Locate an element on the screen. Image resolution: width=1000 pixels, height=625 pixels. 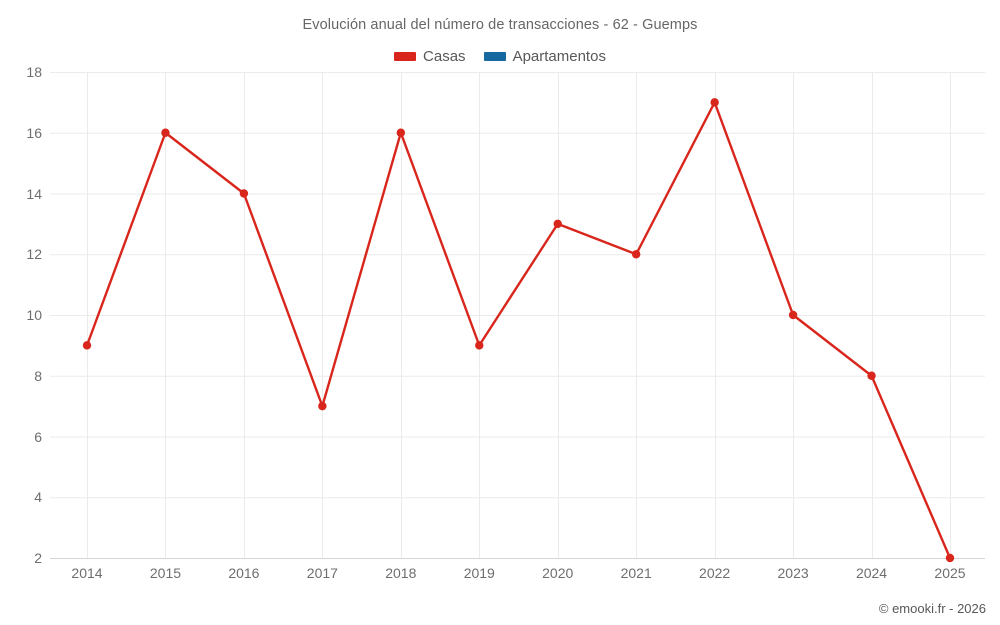
x-axis-tick-label: 2022 is located at coordinates (715, 573).